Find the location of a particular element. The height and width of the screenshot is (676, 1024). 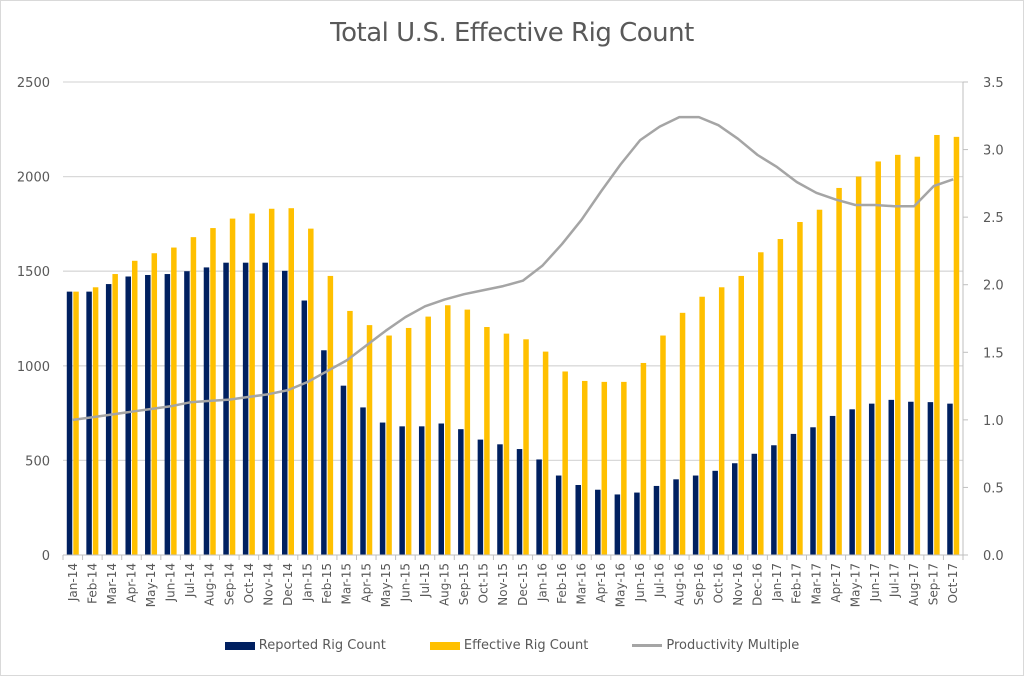

x-tick-label: Oct-16 is located at coordinates (718, 583).